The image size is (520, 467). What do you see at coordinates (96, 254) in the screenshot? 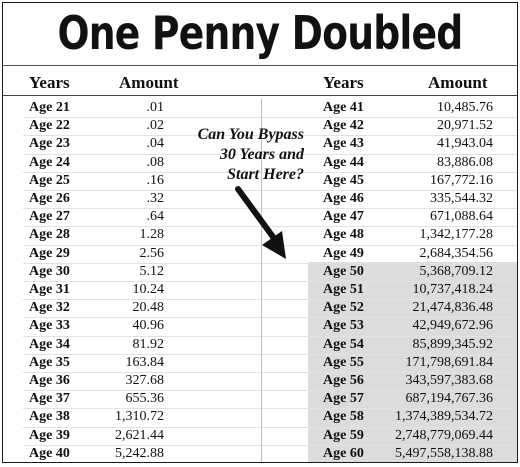
I see `table-row: Age 29 2.56` at bounding box center [96, 254].